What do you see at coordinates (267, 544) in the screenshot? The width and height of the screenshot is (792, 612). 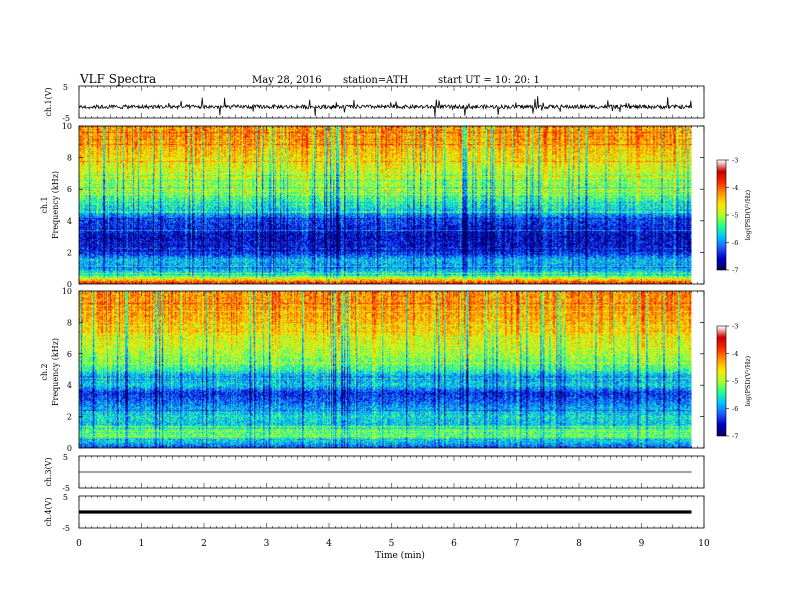 I see `x-tick-label: 3` at bounding box center [267, 544].